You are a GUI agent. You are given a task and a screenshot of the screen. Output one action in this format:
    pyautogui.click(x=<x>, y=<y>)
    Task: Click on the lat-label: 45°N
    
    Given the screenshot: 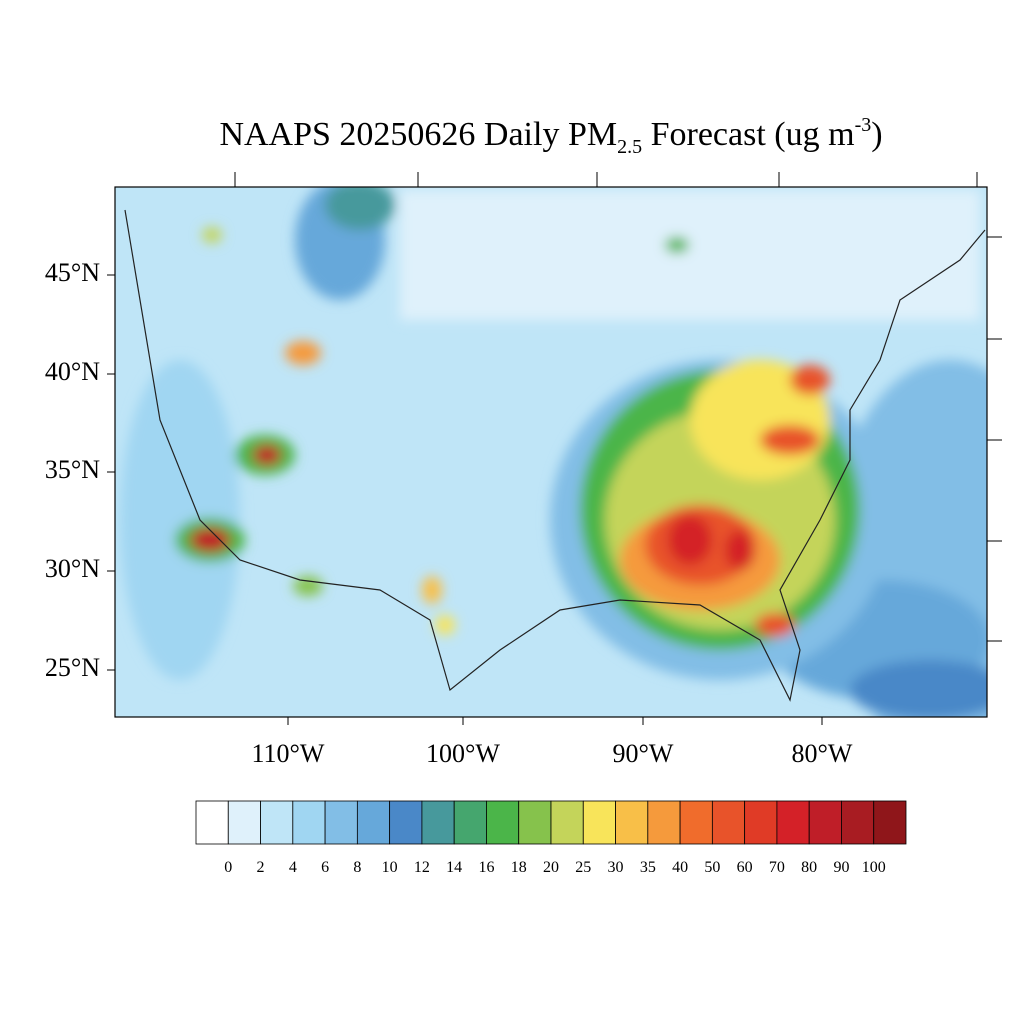 What is the action you would take?
    pyautogui.click(x=72, y=272)
    